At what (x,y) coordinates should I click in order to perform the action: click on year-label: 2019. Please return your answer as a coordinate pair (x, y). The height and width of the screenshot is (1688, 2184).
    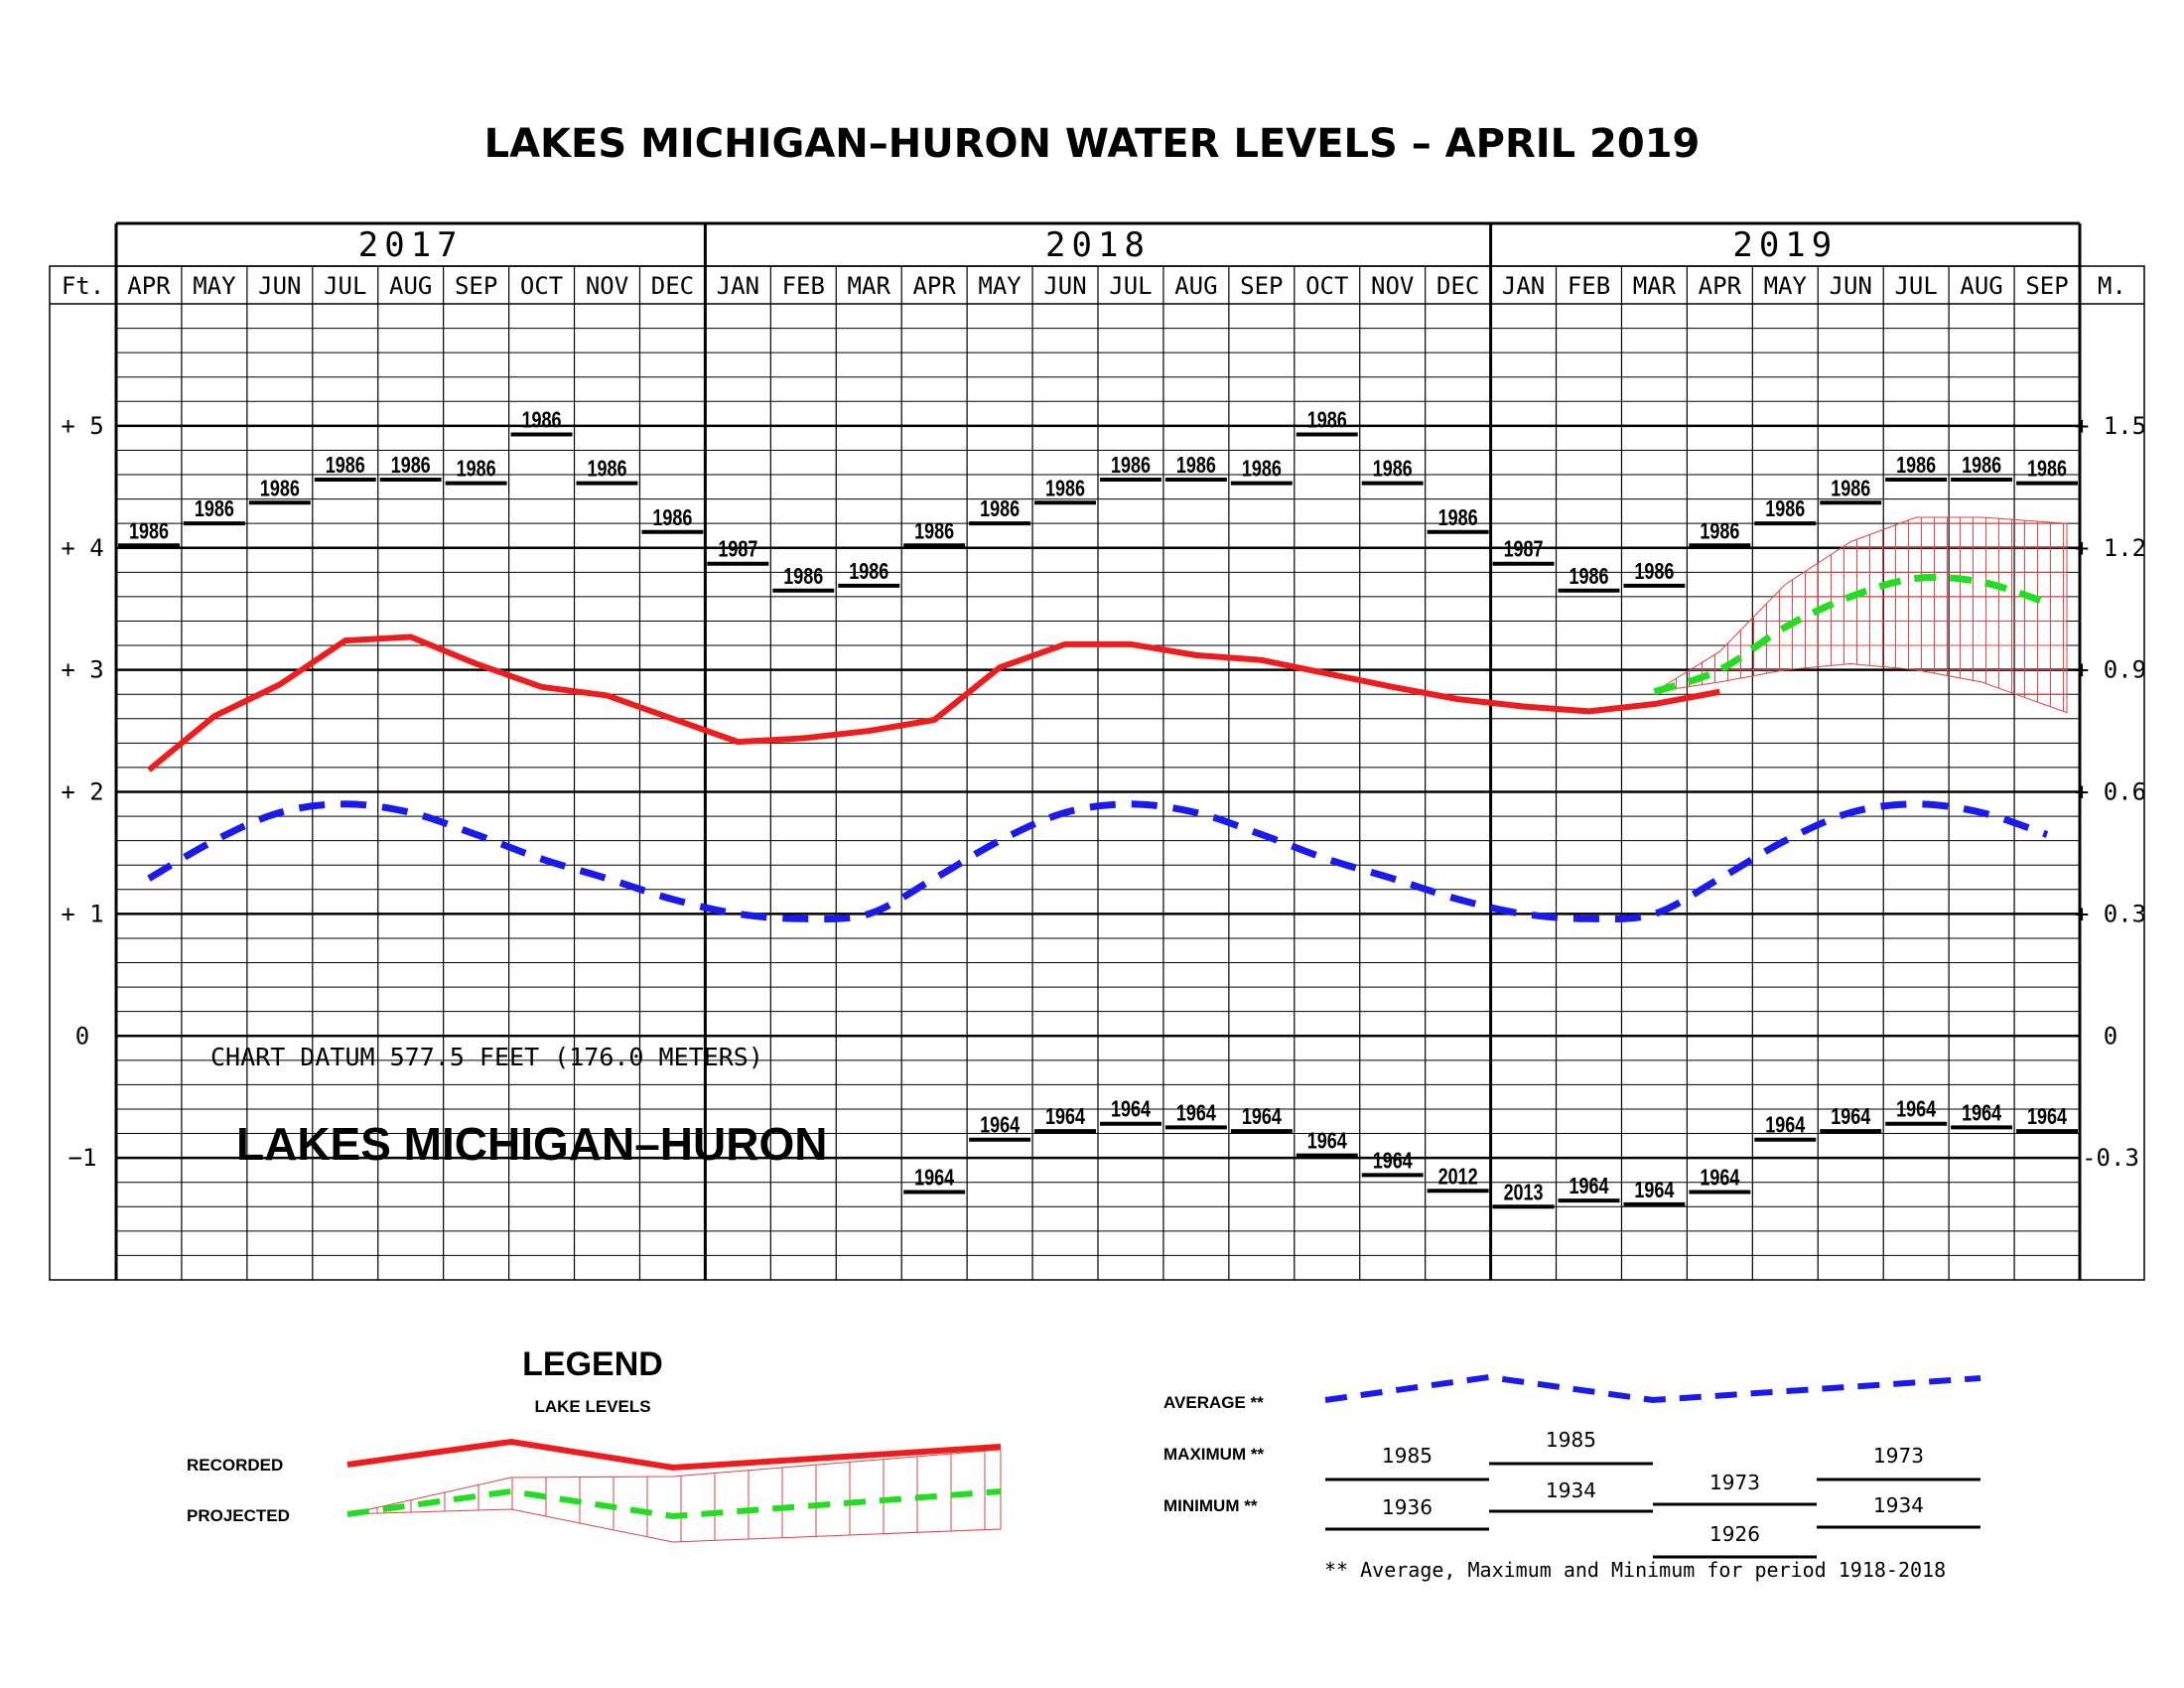
    Looking at the image, I should click on (1785, 245).